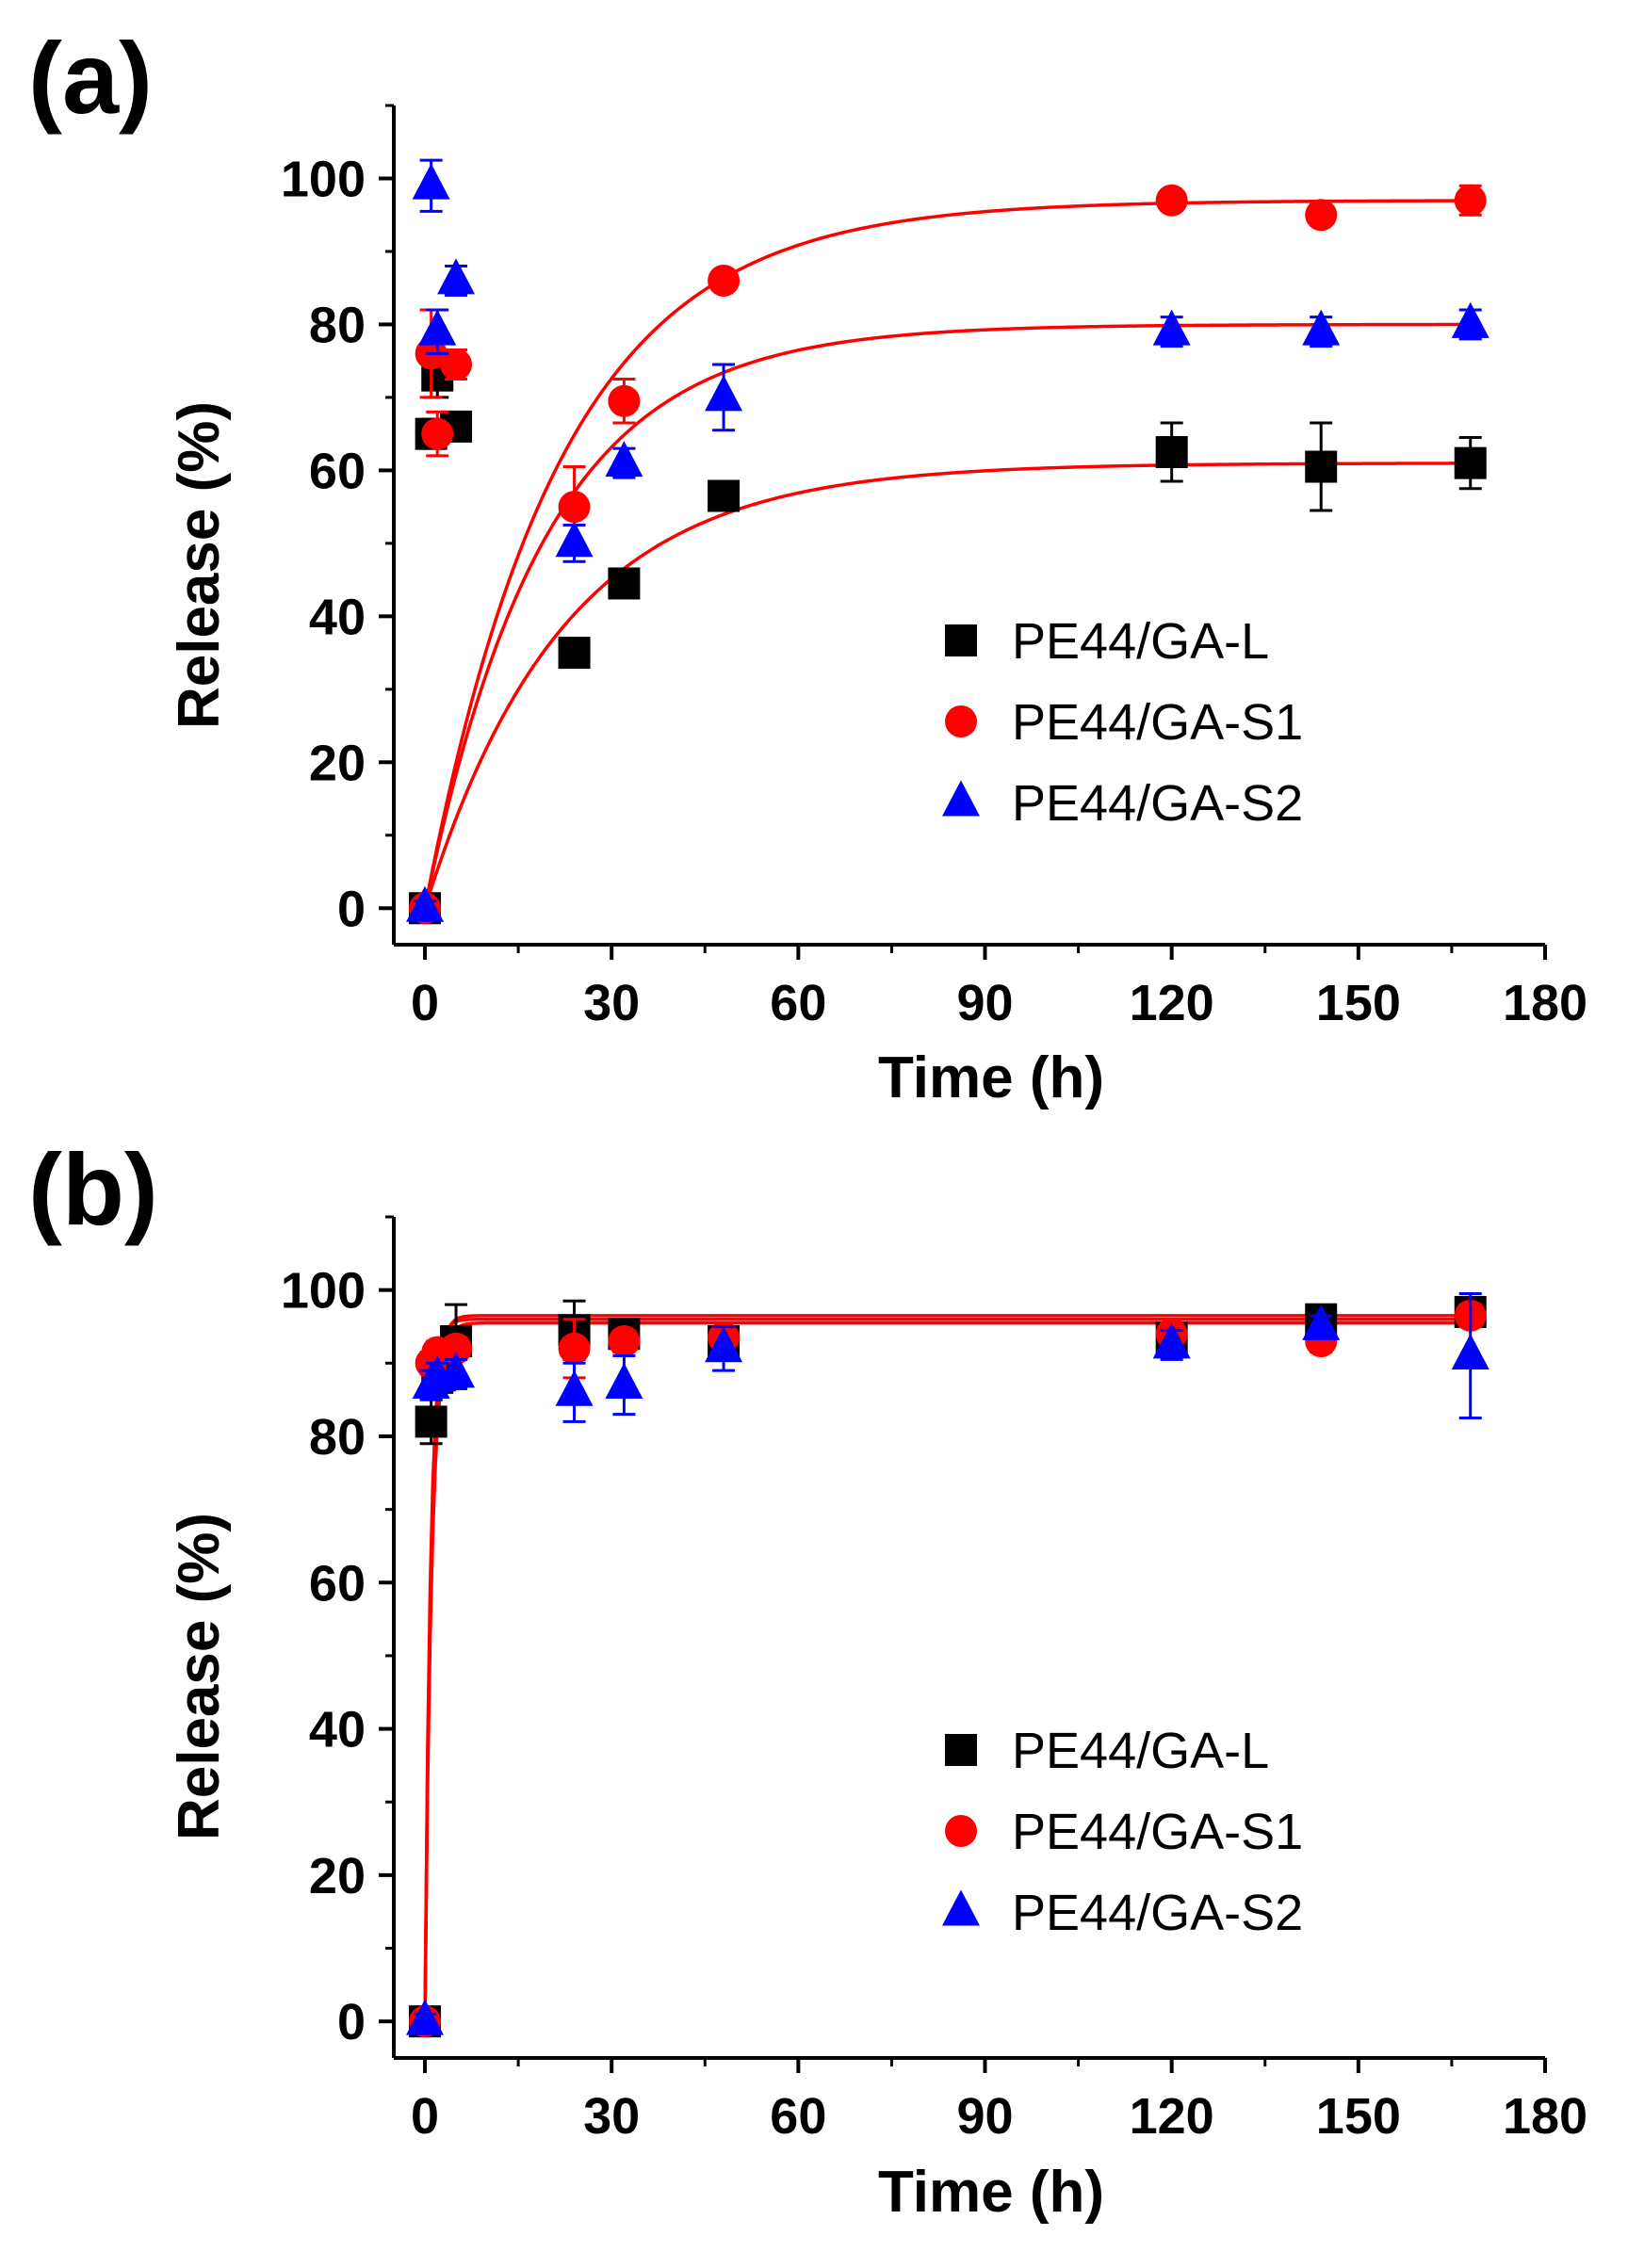 This screenshot has width=1628, height=2268. I want to click on panel-b-x-axis-title: Time (h), so click(991, 2192).